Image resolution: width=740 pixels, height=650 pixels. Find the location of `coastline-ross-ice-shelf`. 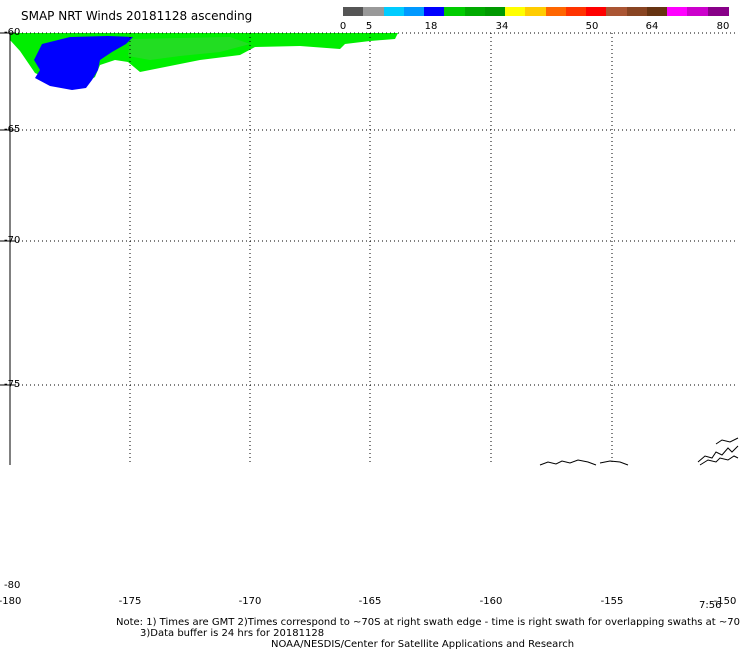

coastline-ross-ice-shelf is located at coordinates (584, 462).